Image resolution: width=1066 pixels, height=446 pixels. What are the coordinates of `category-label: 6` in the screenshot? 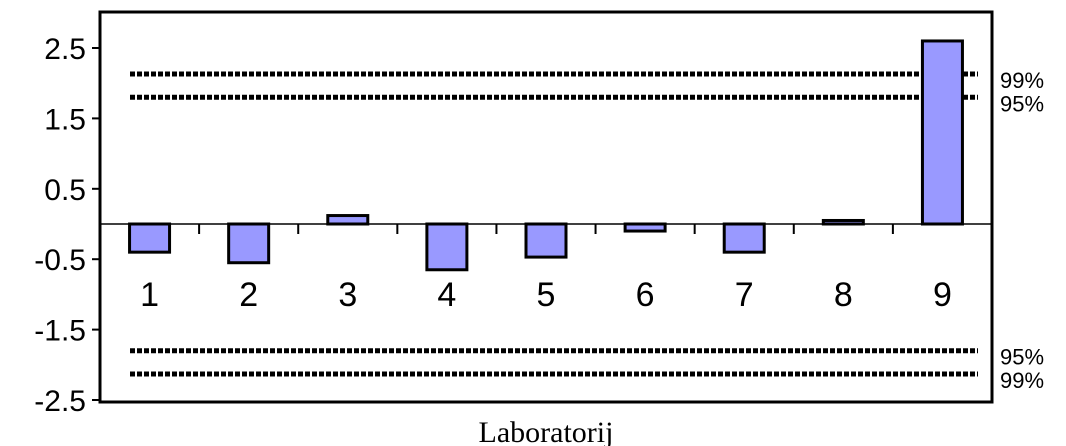 It's located at (645, 295).